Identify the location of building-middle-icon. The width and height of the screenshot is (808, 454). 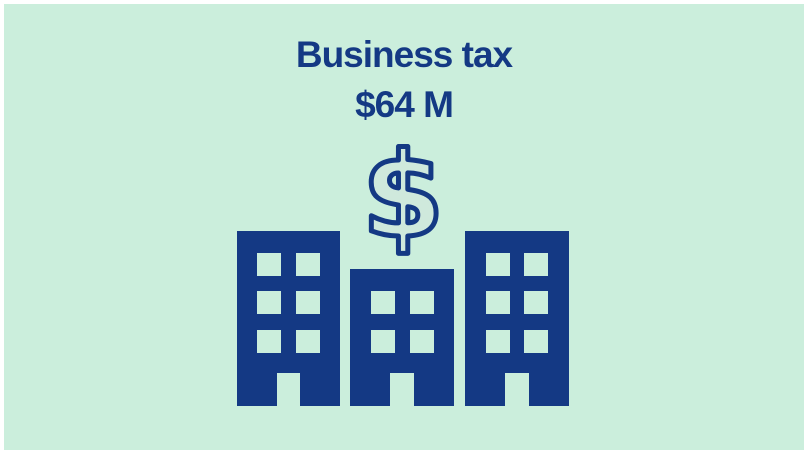
(402, 337).